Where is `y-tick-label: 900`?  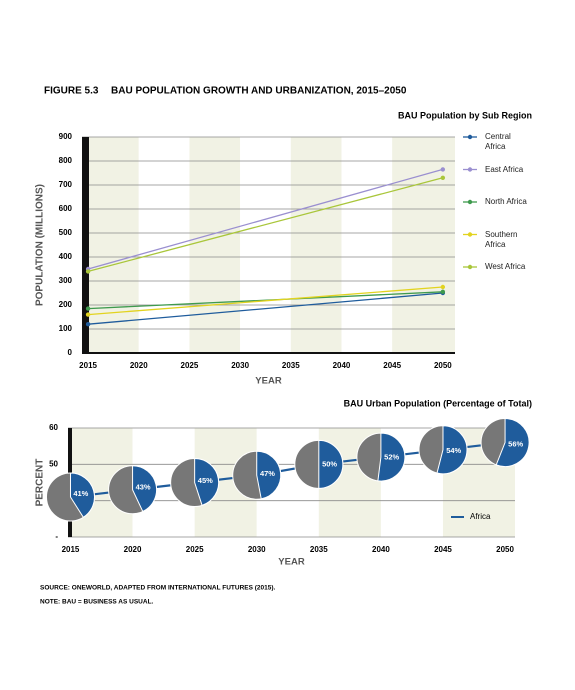
y-tick-label: 900 is located at coordinates (66, 136).